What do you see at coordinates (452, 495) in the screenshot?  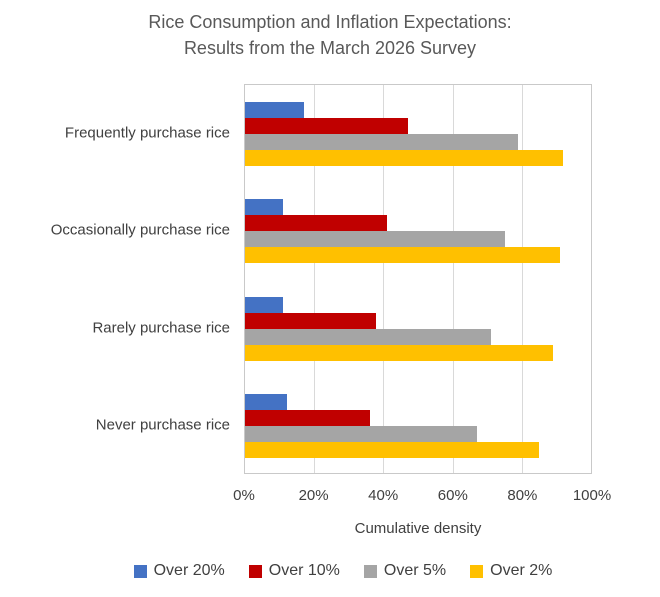 I see `x-tick-60: 60%` at bounding box center [452, 495].